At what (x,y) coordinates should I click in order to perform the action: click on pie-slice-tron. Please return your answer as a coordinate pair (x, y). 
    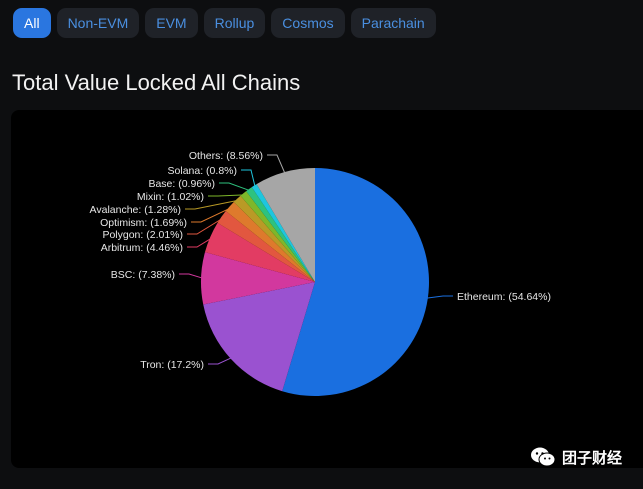
    Looking at the image, I should click on (259, 337).